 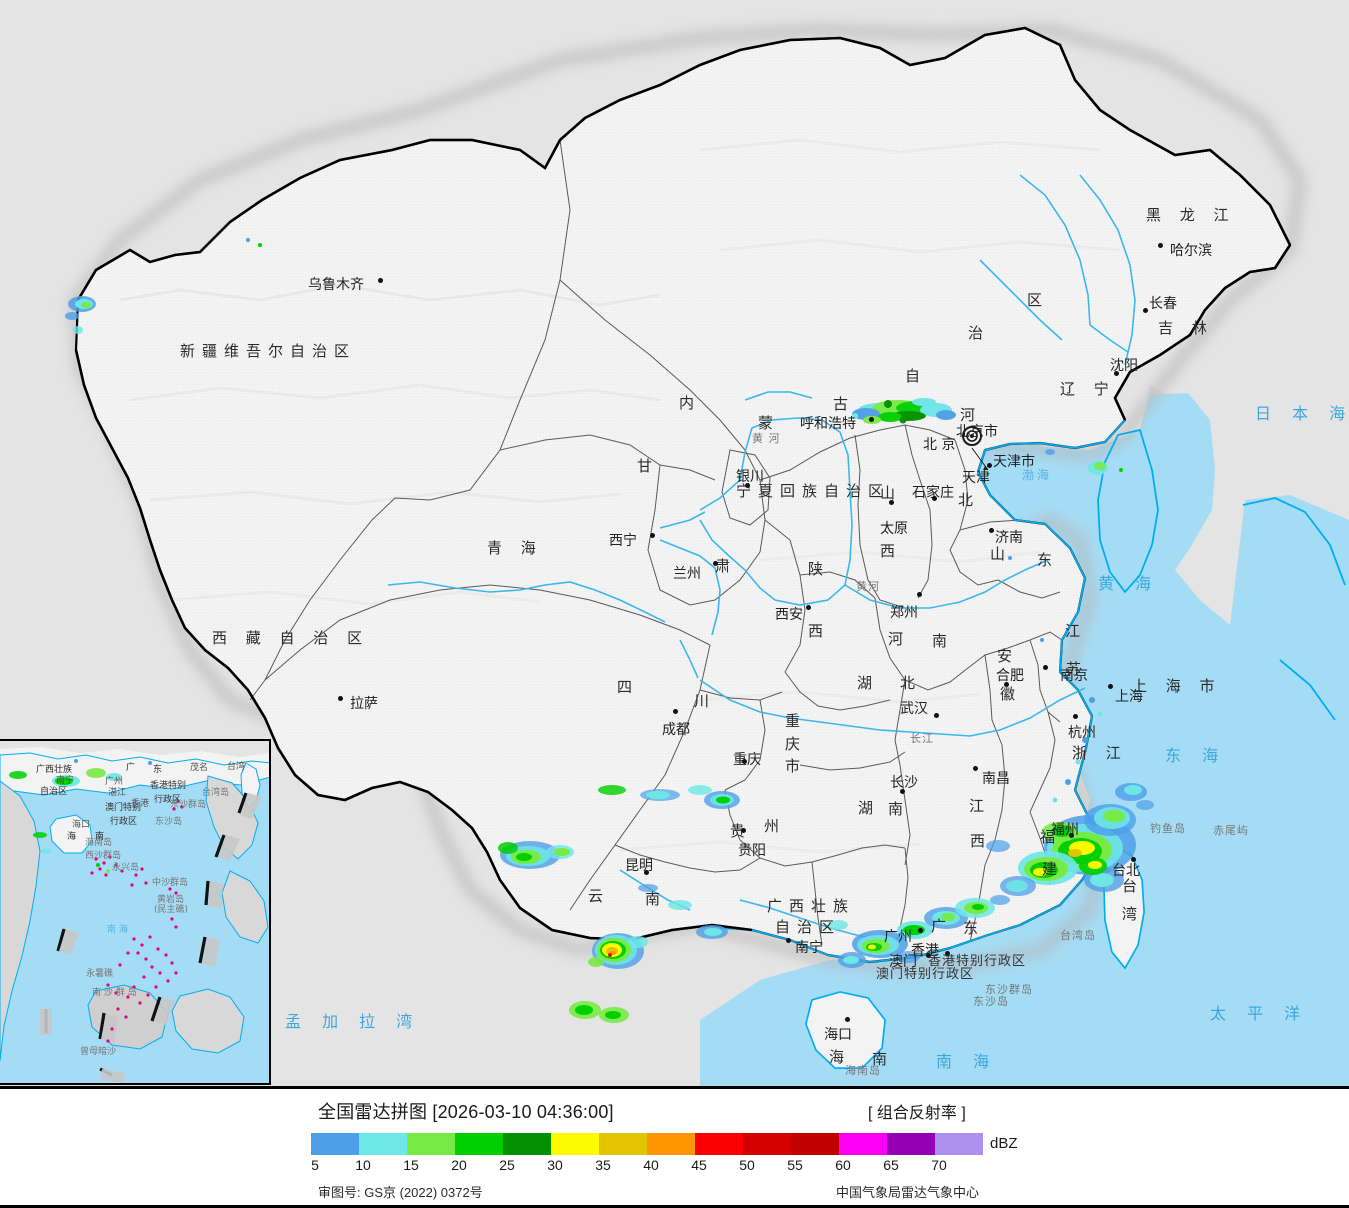 What do you see at coordinates (1004, 1143) in the screenshot?
I see `dbz-unit-label: dBZ` at bounding box center [1004, 1143].